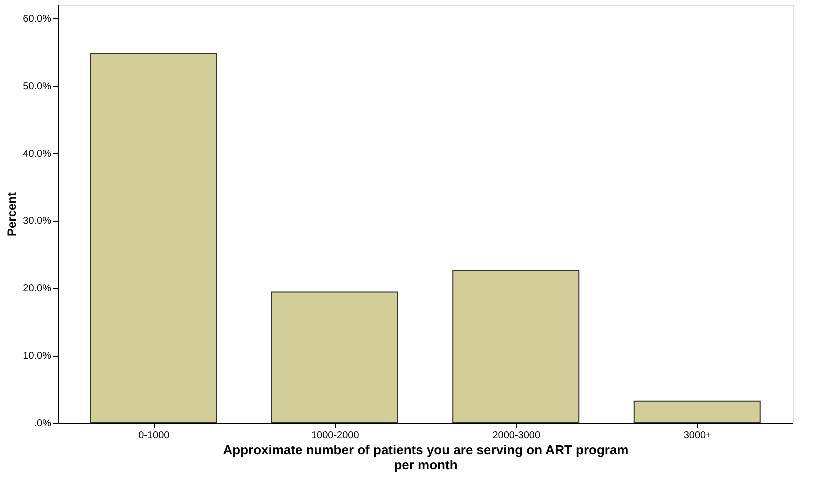 Image resolution: width=833 pixels, height=498 pixels. What do you see at coordinates (12, 214) in the screenshot?
I see `y-axis-title: Percent` at bounding box center [12, 214].